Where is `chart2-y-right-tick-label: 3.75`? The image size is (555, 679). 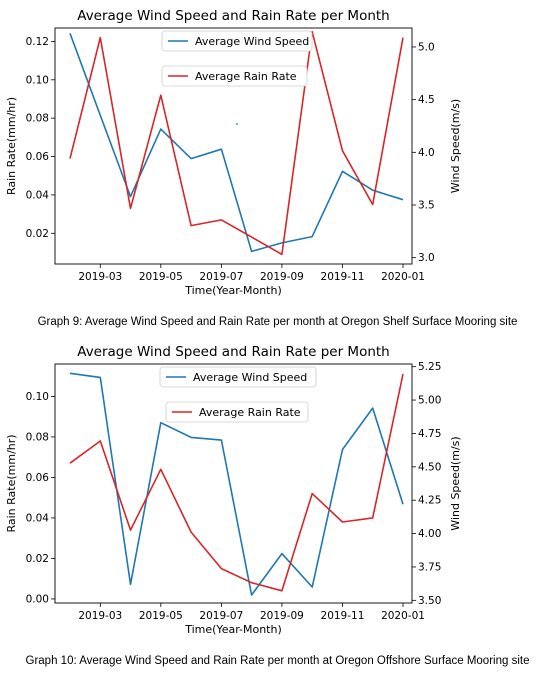 chart2-y-right-tick-label: 3.75 is located at coordinates (429, 567).